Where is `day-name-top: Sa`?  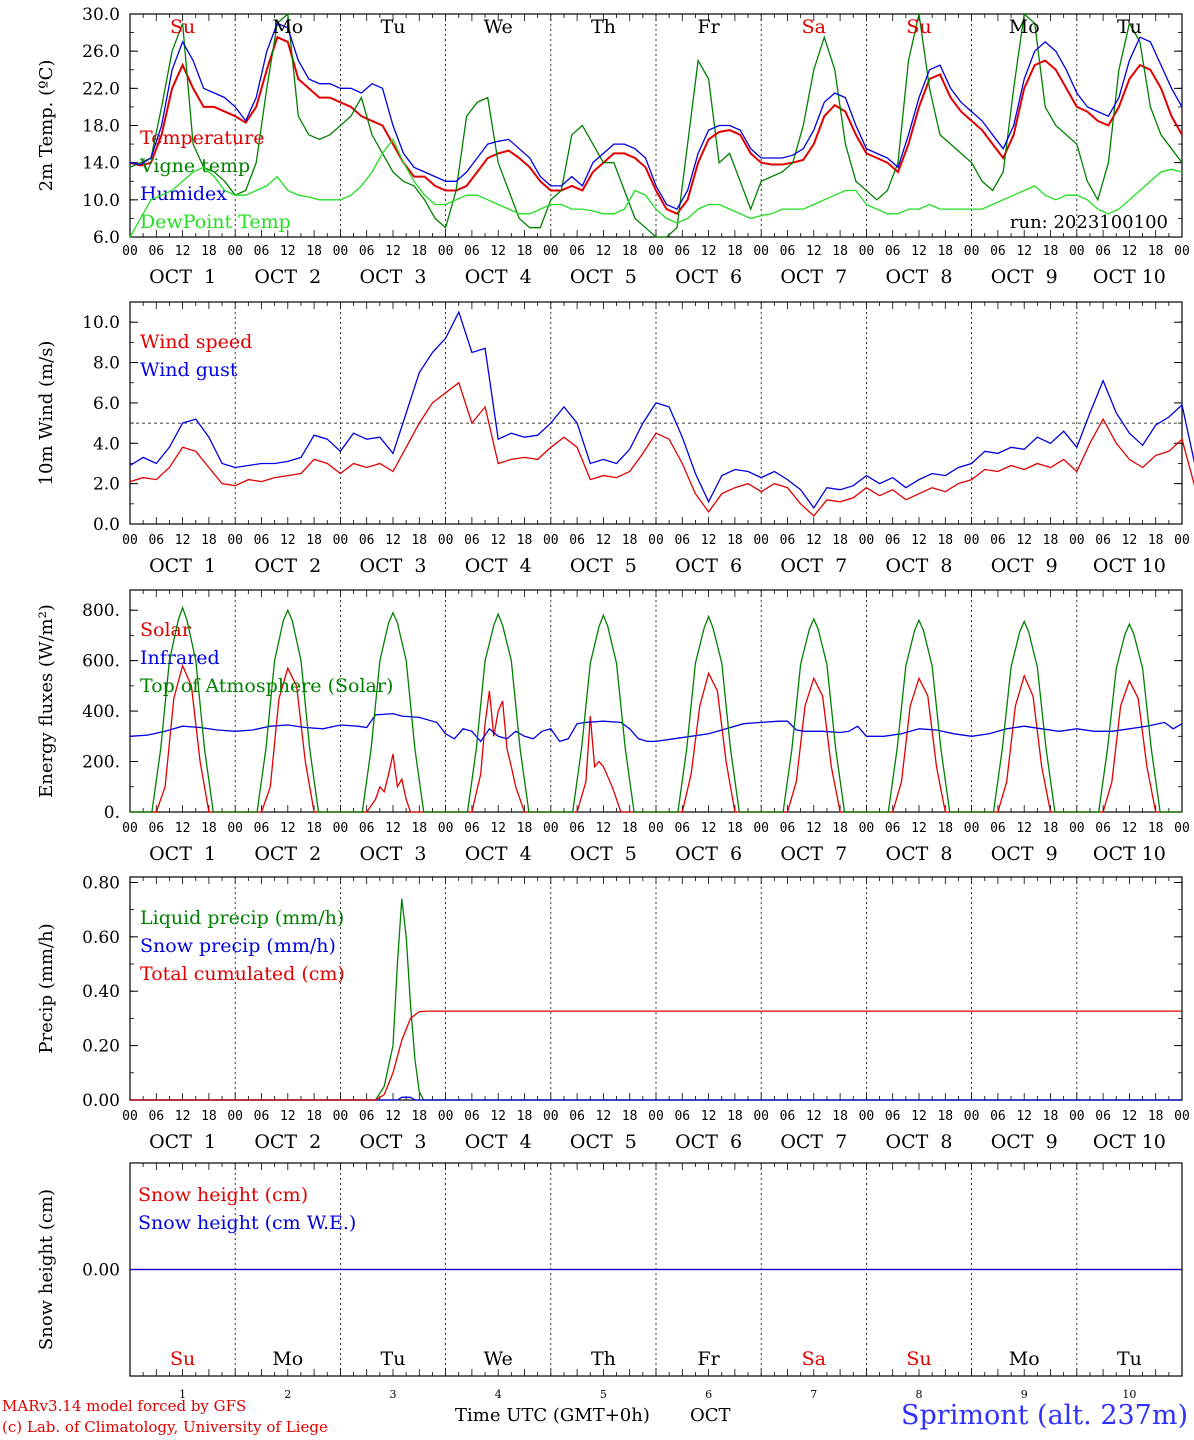
day-name-top: Sa is located at coordinates (814, 27).